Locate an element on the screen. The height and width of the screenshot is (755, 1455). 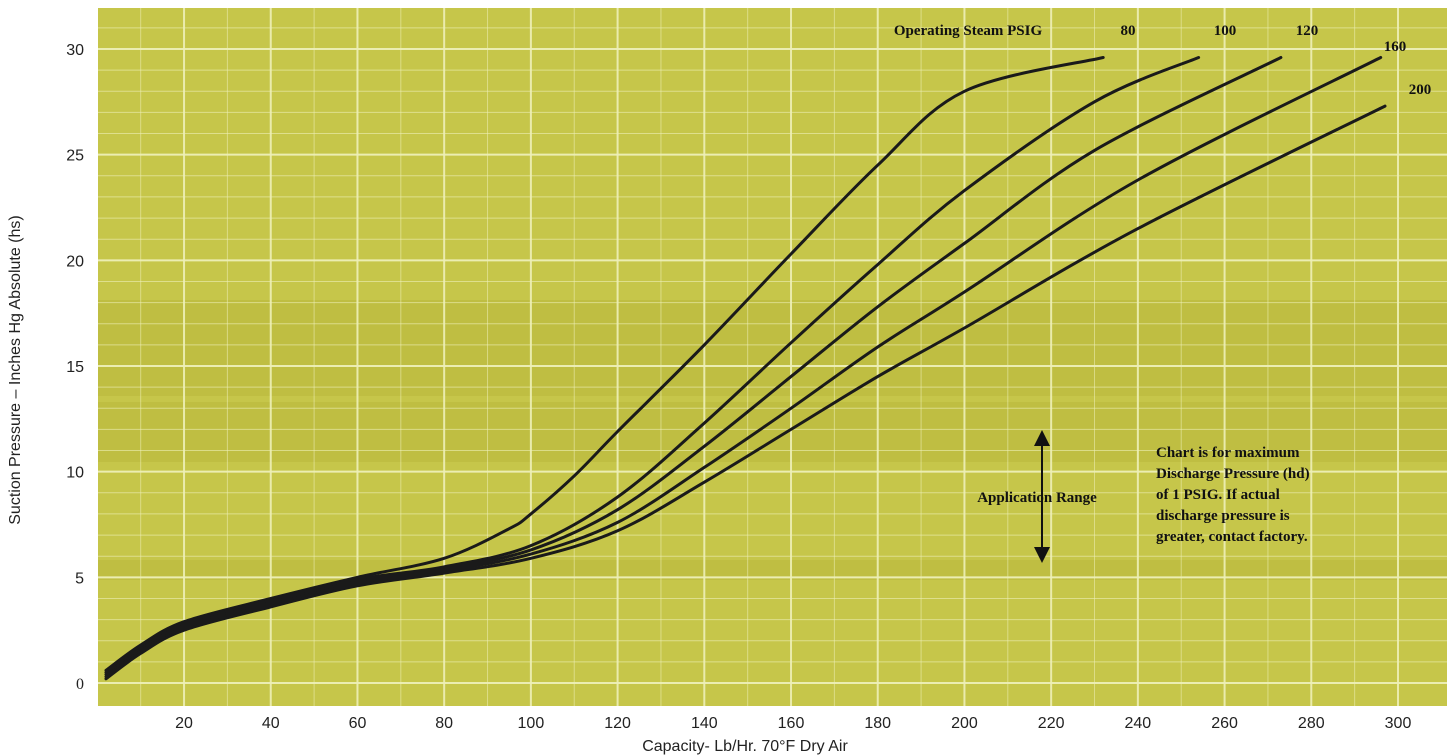
x-tick-label: 40 is located at coordinates (271, 723).